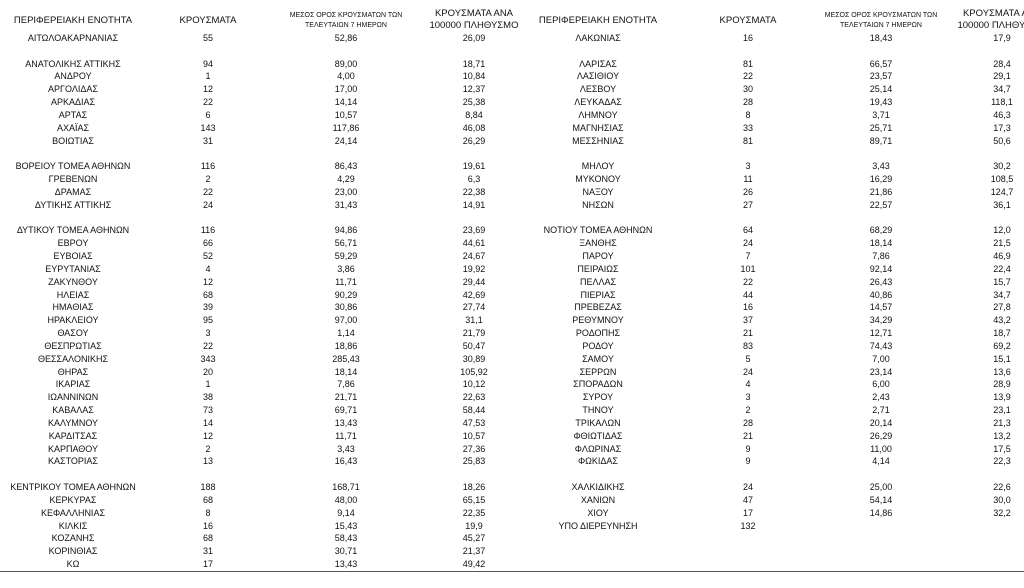 Image resolution: width=1024 pixels, height=588 pixels. Describe the element at coordinates (73, 102) in the screenshot. I see `region-name: ΑΡΚΑΔΙΑΣ` at that location.